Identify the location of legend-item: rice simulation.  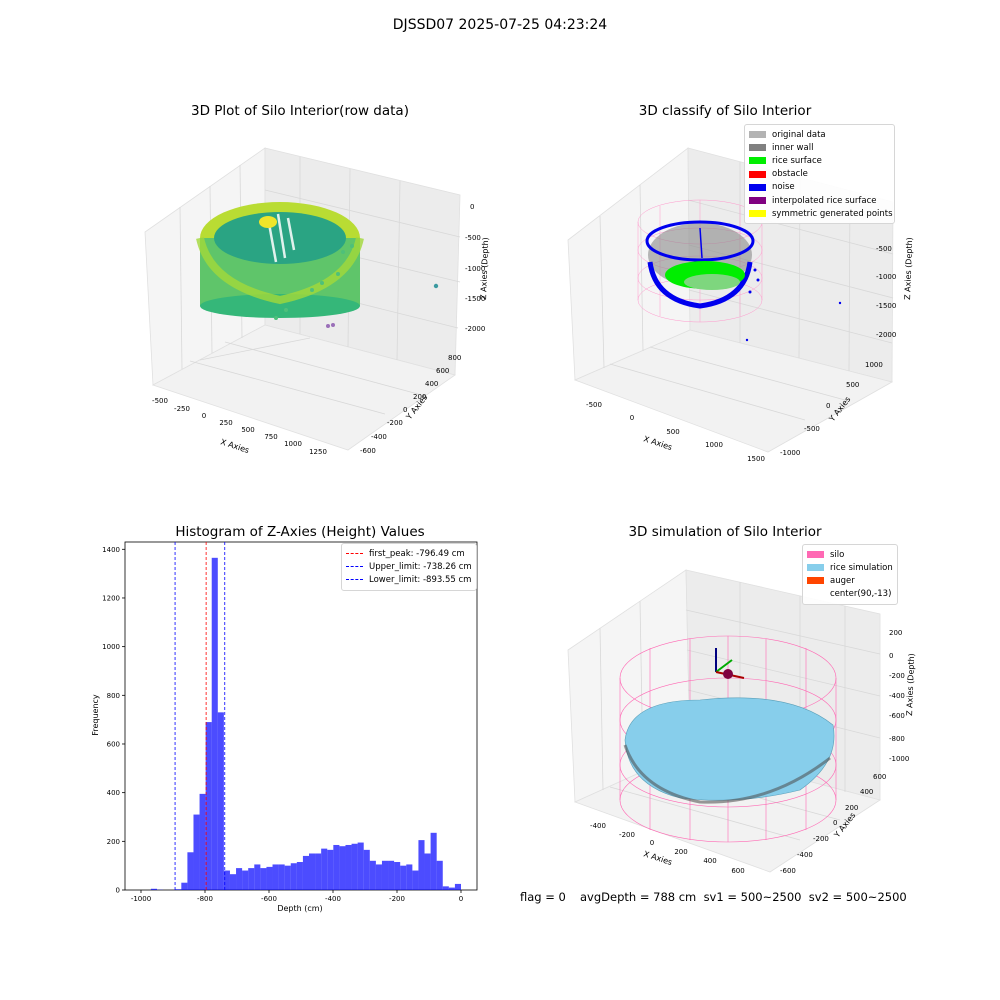
(850, 567).